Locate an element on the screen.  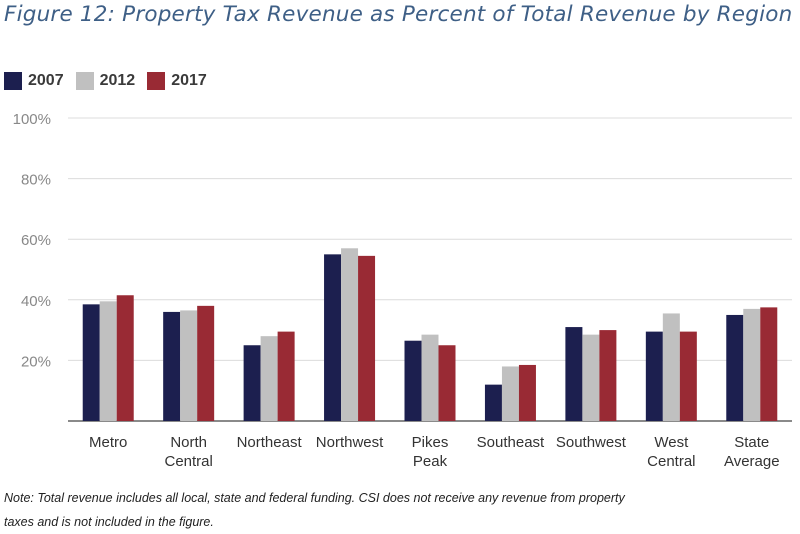
x-tick-label: Metro is located at coordinates (108, 442).